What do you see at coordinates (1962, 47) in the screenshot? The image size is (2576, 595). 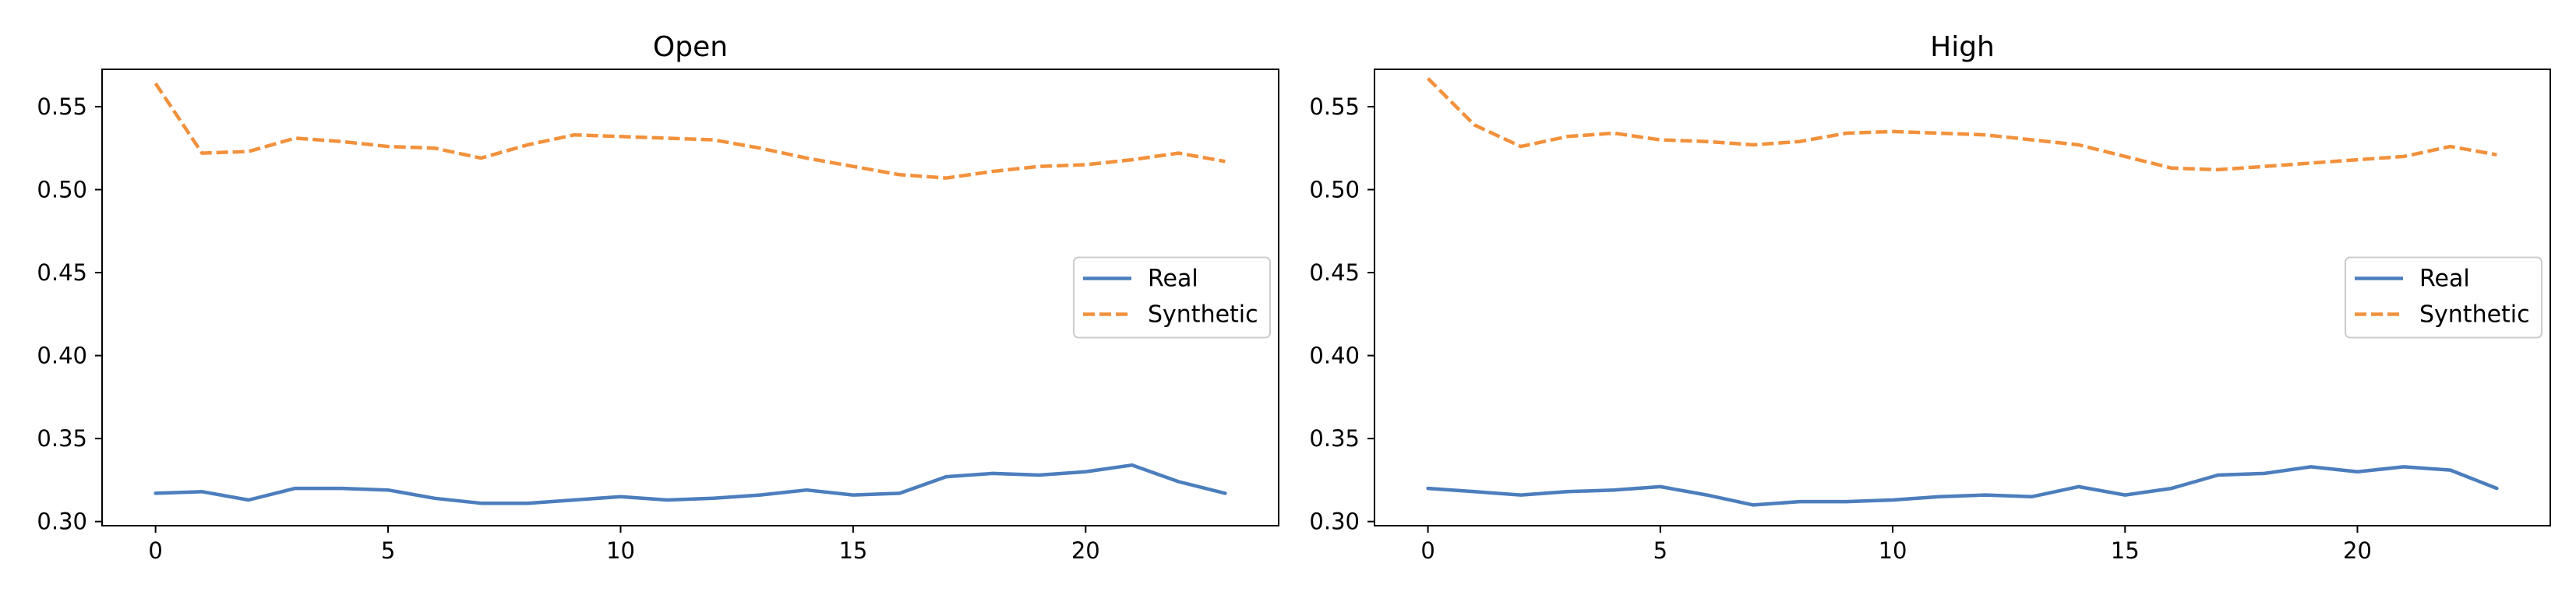 I see `chart-title: High` at bounding box center [1962, 47].